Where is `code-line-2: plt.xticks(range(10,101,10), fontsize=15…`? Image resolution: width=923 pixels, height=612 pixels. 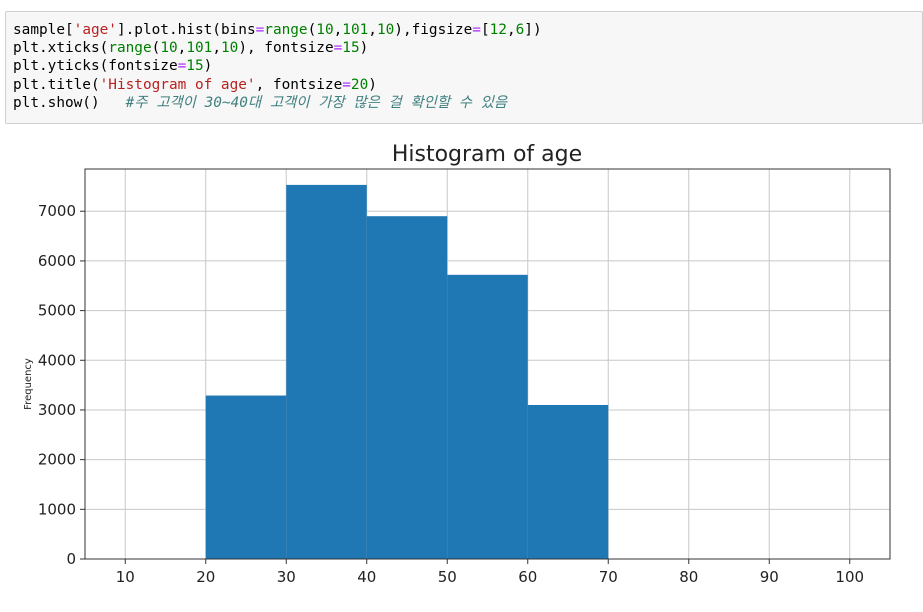
code-line-2: plt.xticks(range(10,101,10), fontsize=15… is located at coordinates (191, 48).